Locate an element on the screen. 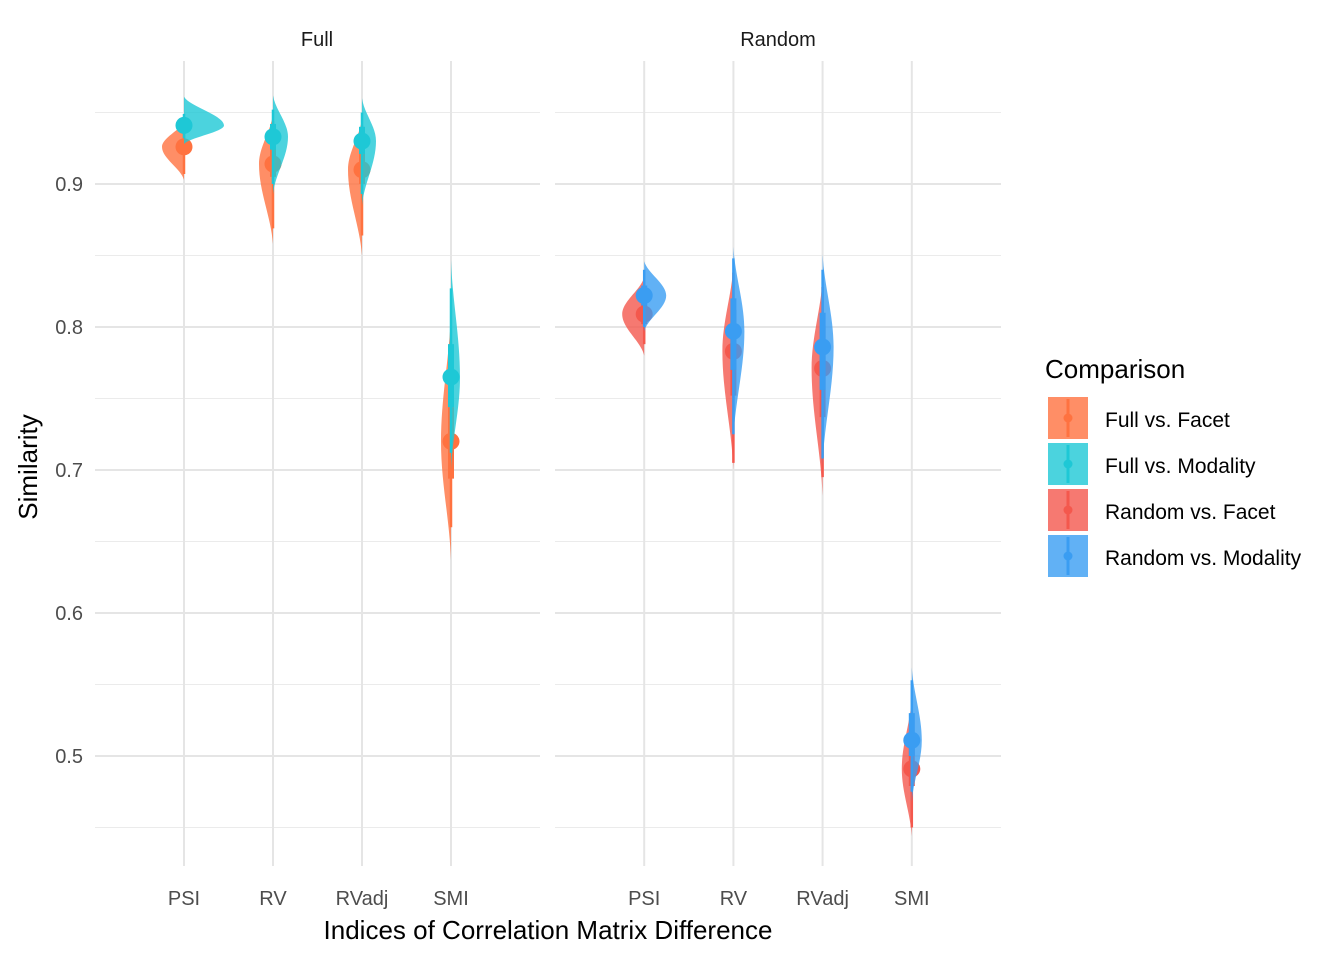  violin-random-vs-modality-psi is located at coordinates (655, 296).